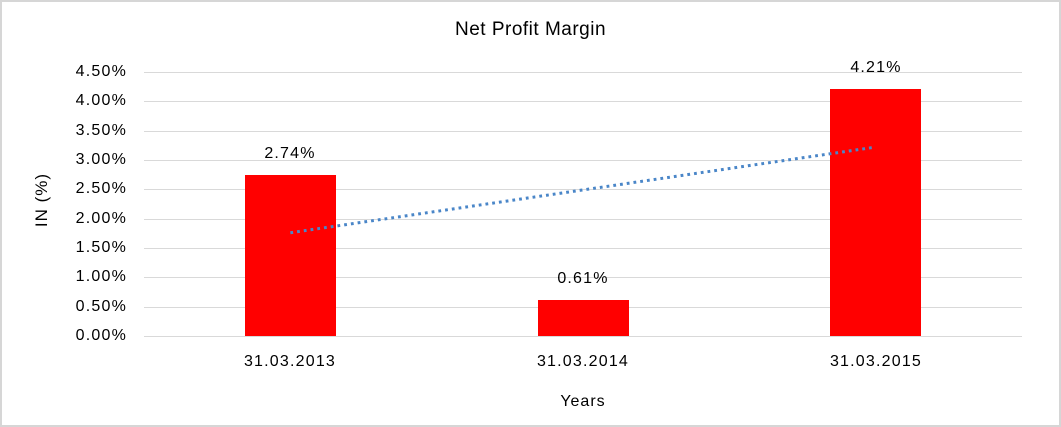  What do you see at coordinates (101, 159) in the screenshot?
I see `y-tick-label: 3.00%` at bounding box center [101, 159].